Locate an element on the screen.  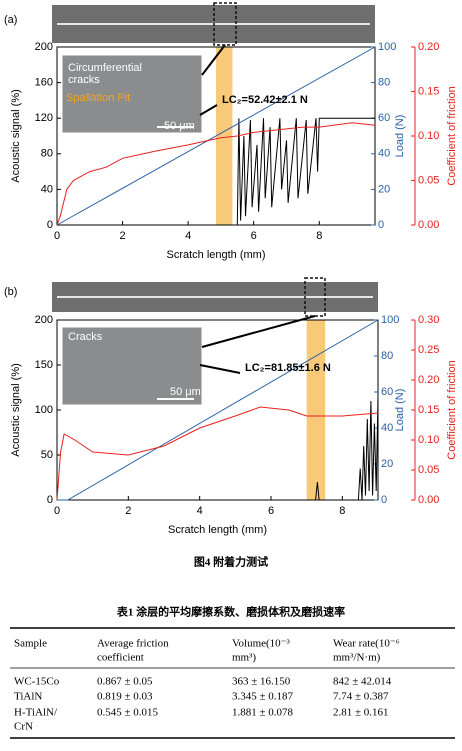
table-cell: coefficient is located at coordinates (120, 658).